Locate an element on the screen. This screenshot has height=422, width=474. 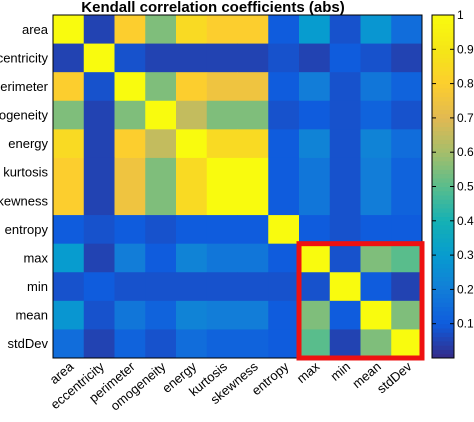
column-tick-label: max is located at coordinates (308, 372).